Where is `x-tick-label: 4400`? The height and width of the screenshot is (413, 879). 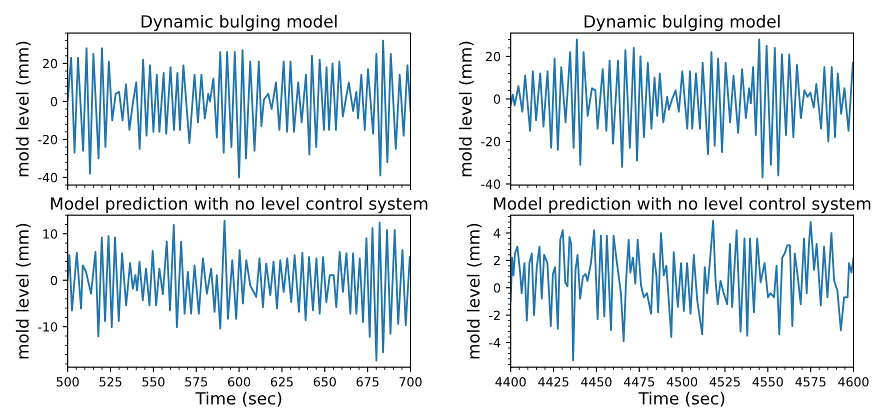
x-tick-label: 4400 is located at coordinates (510, 382).